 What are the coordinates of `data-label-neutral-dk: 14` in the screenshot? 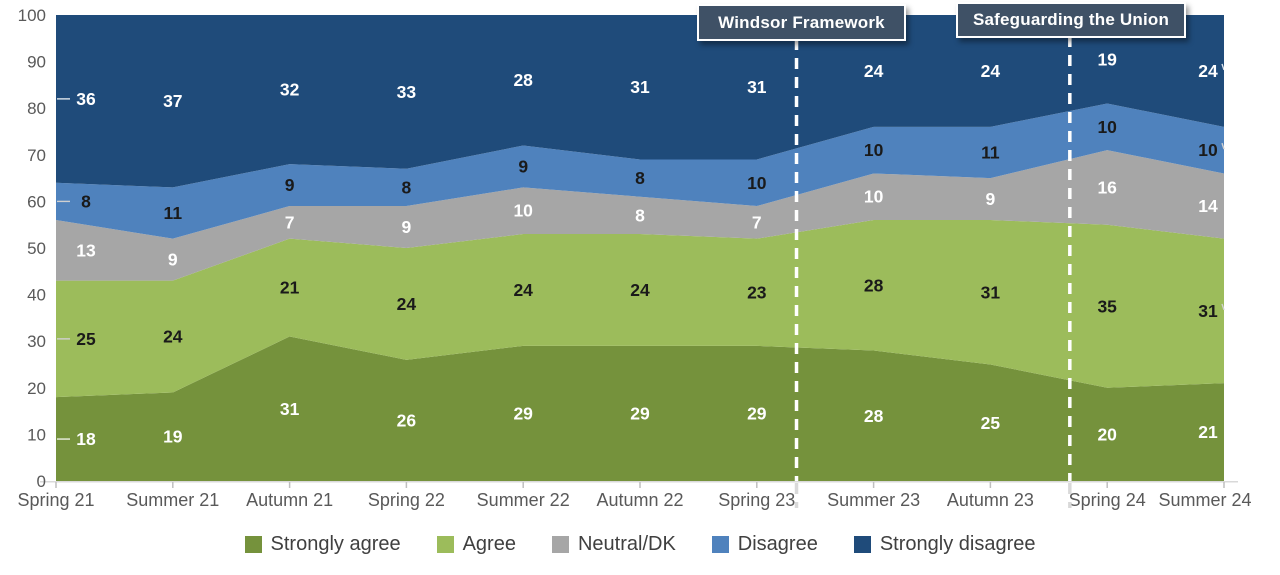 It's located at (1208, 206).